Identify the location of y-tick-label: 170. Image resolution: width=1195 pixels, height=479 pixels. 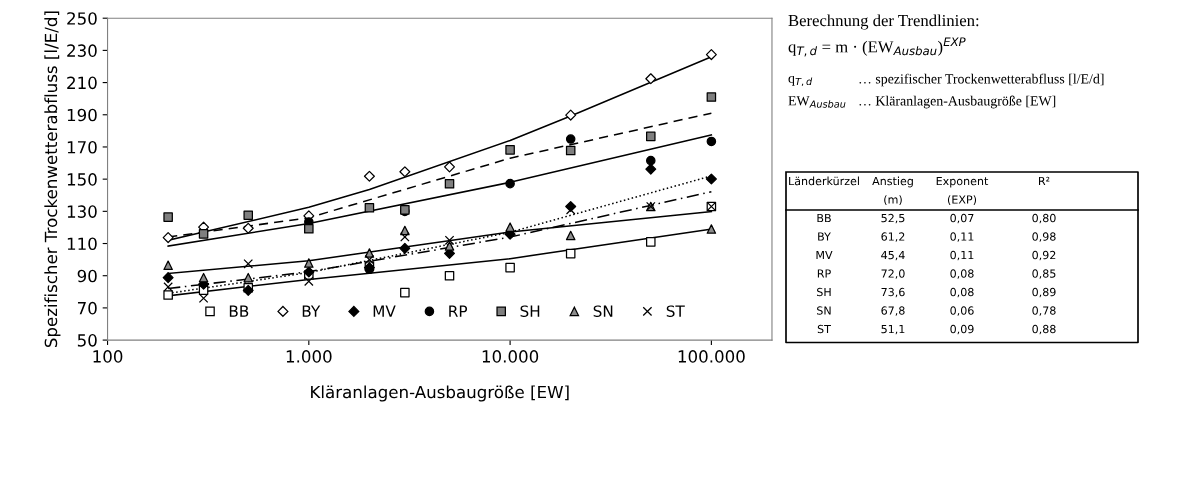
(82, 147).